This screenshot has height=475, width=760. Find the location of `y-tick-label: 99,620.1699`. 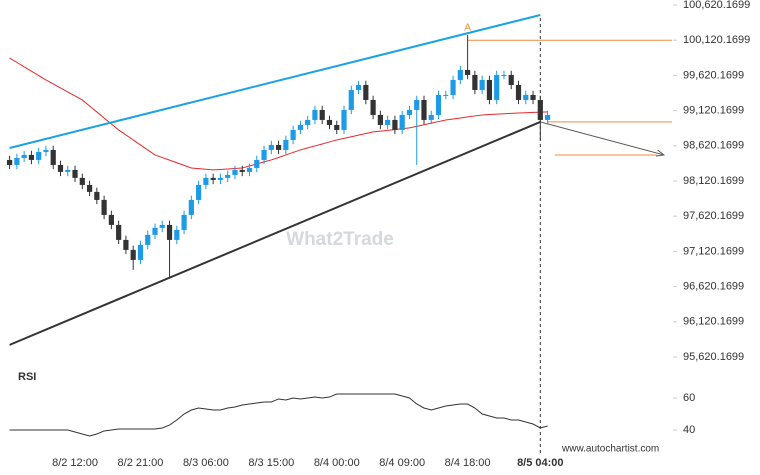

y-tick-label: 99,620.1699 is located at coordinates (713, 75).